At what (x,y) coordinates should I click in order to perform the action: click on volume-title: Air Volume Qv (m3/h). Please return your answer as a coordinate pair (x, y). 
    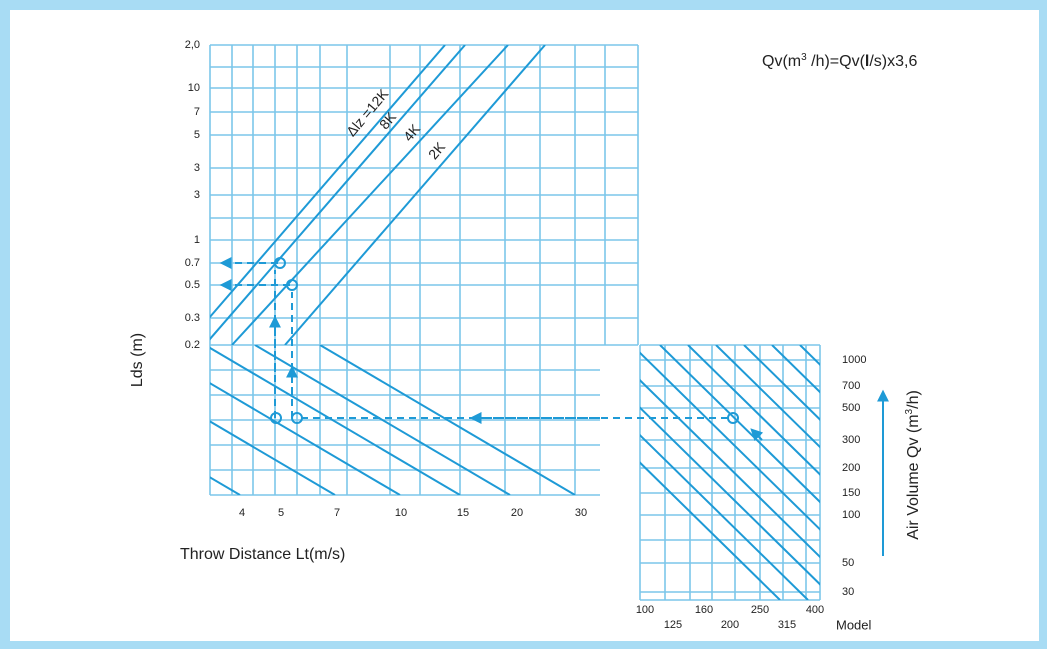
    Looking at the image, I should click on (913, 465).